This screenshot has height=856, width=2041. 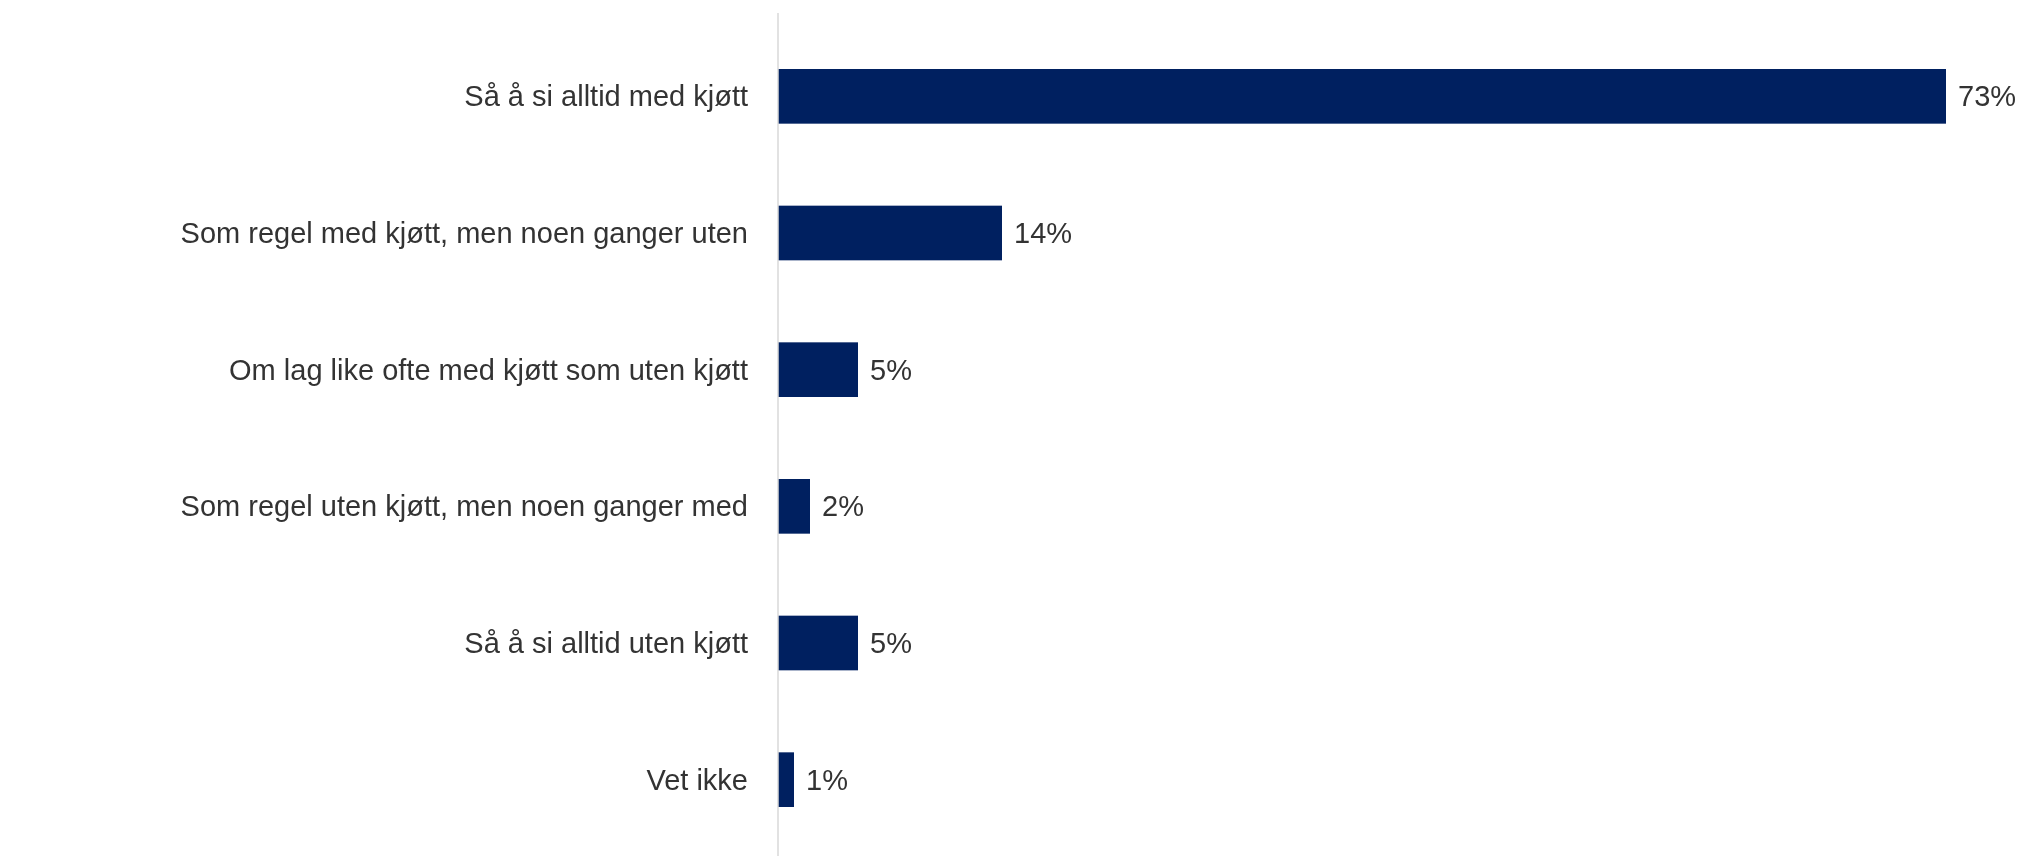 What do you see at coordinates (827, 779) in the screenshot?
I see `data-label: 1%` at bounding box center [827, 779].